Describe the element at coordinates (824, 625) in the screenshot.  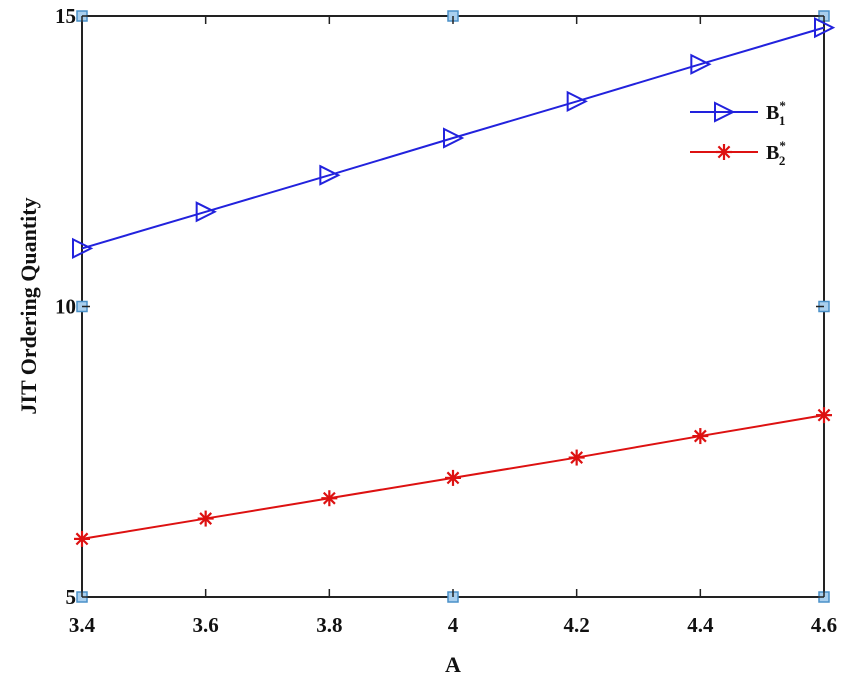
I see `x-tick-label: 4.6` at that location.